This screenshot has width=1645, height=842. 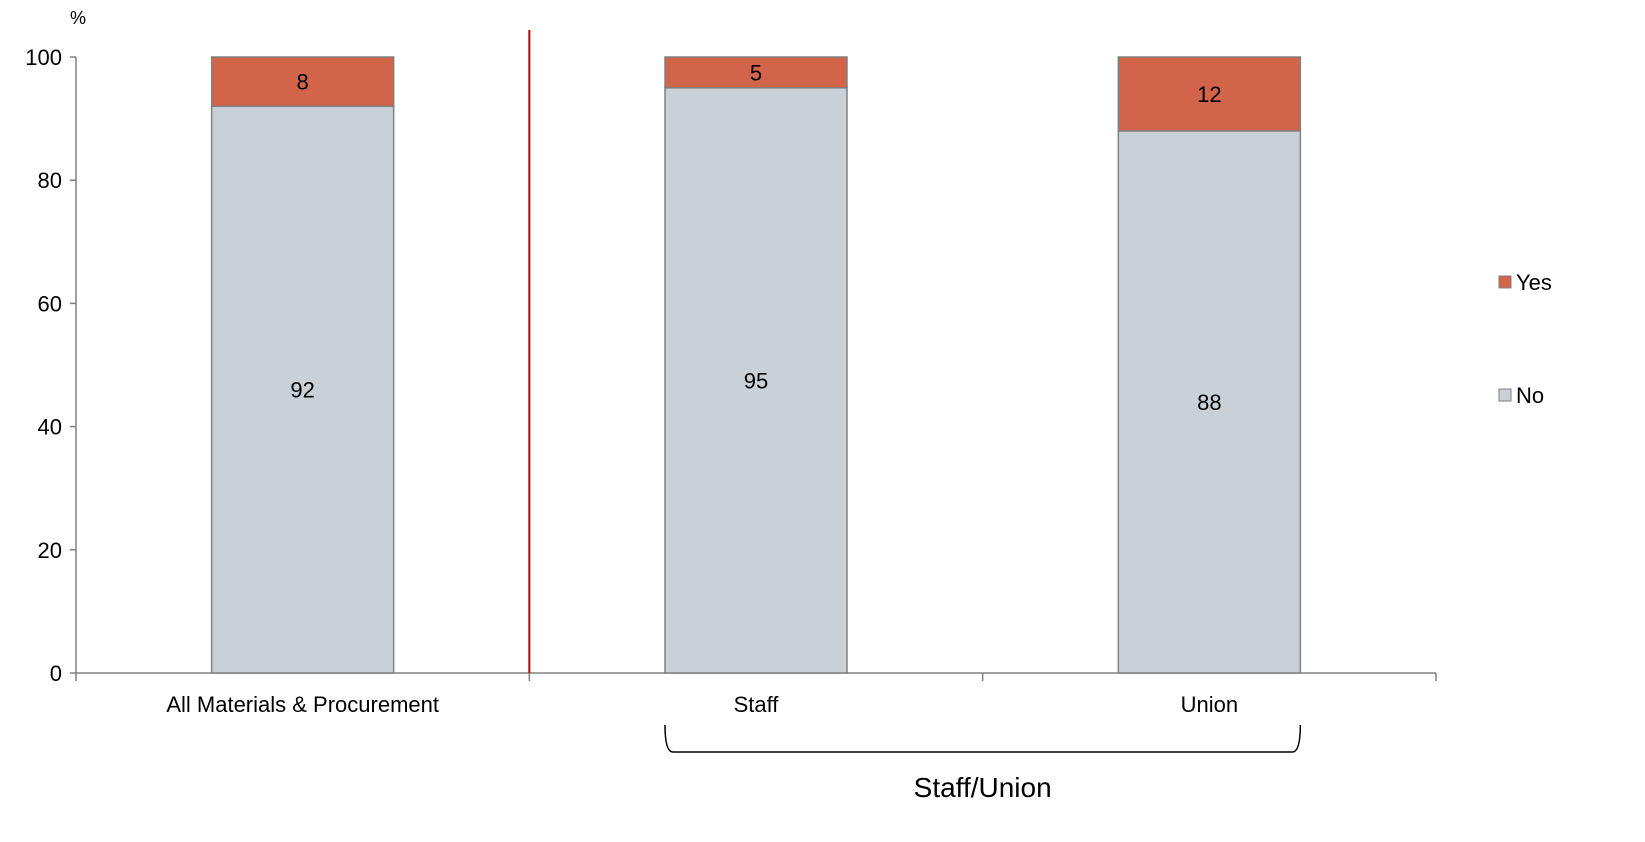 What do you see at coordinates (1525, 339) in the screenshot?
I see `legend: Yes No` at bounding box center [1525, 339].